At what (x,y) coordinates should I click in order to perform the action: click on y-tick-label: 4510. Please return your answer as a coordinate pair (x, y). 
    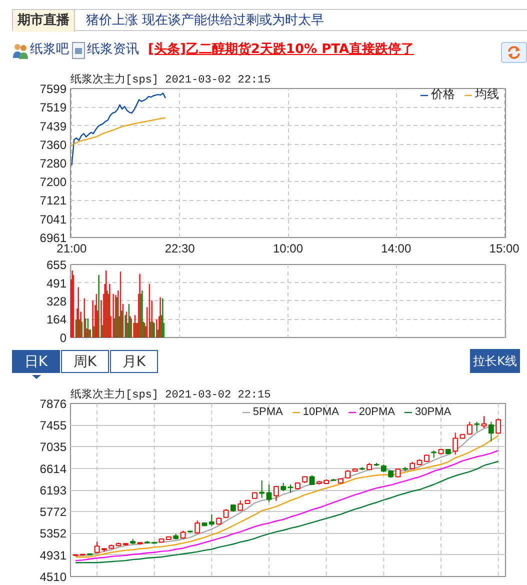
    Looking at the image, I should click on (53, 577).